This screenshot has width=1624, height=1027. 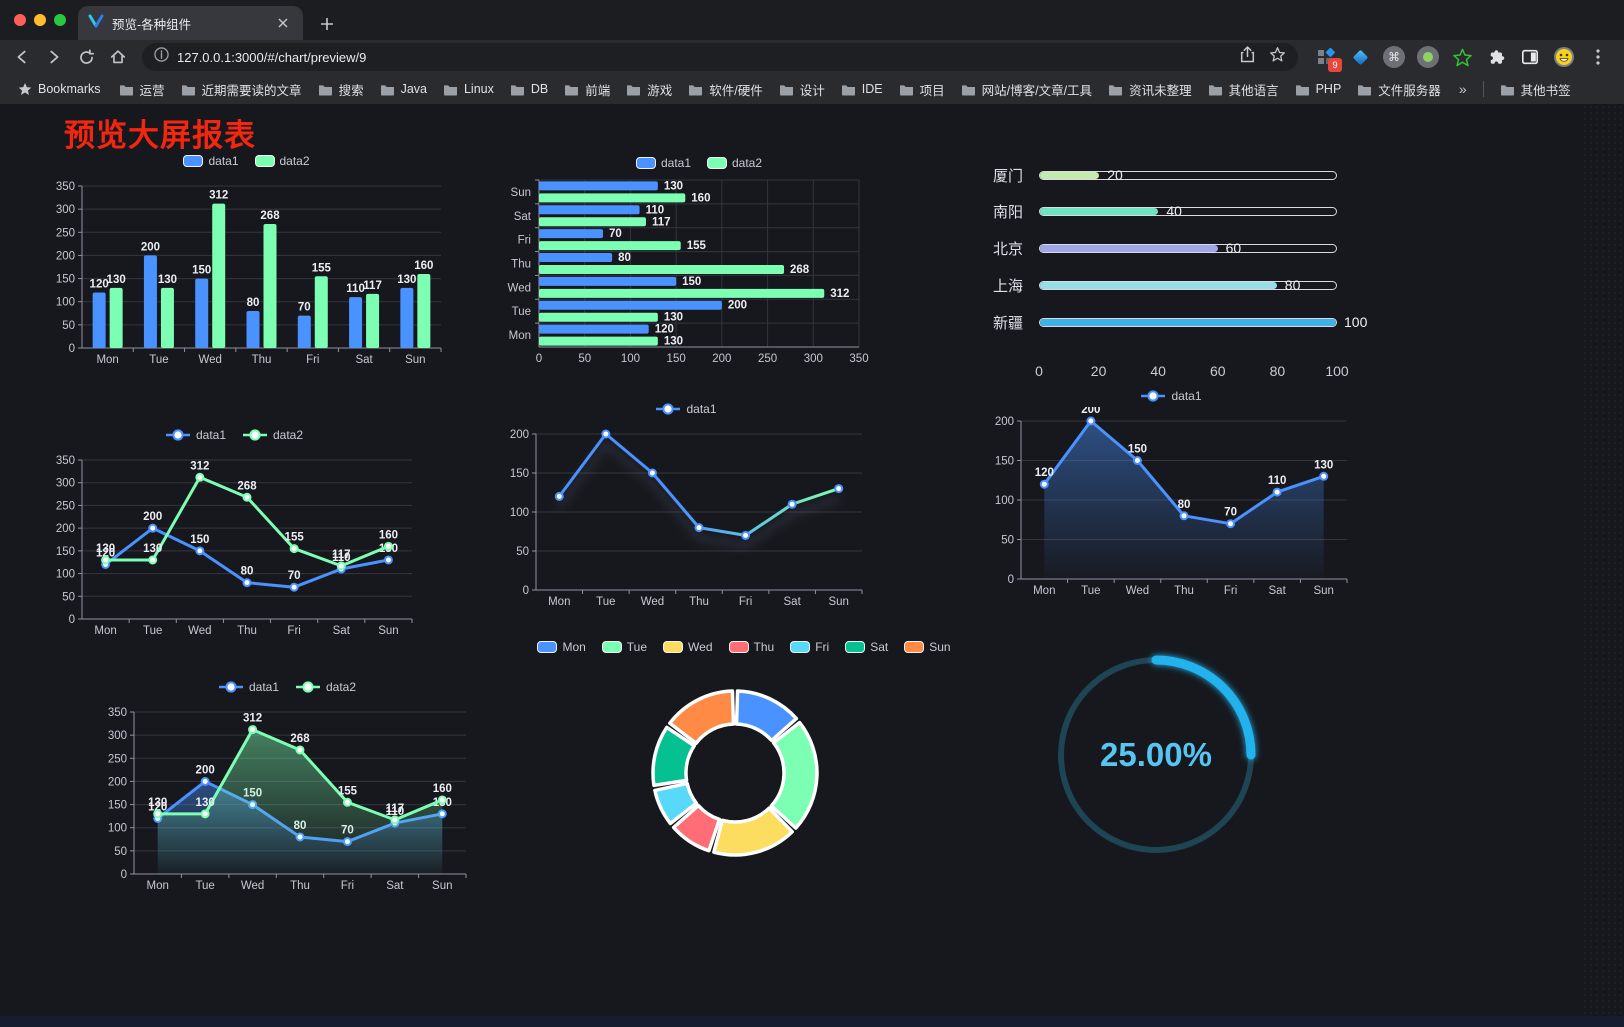 What do you see at coordinates (922, 89) in the screenshot?
I see `bookmark-folder: 项目` at bounding box center [922, 89].